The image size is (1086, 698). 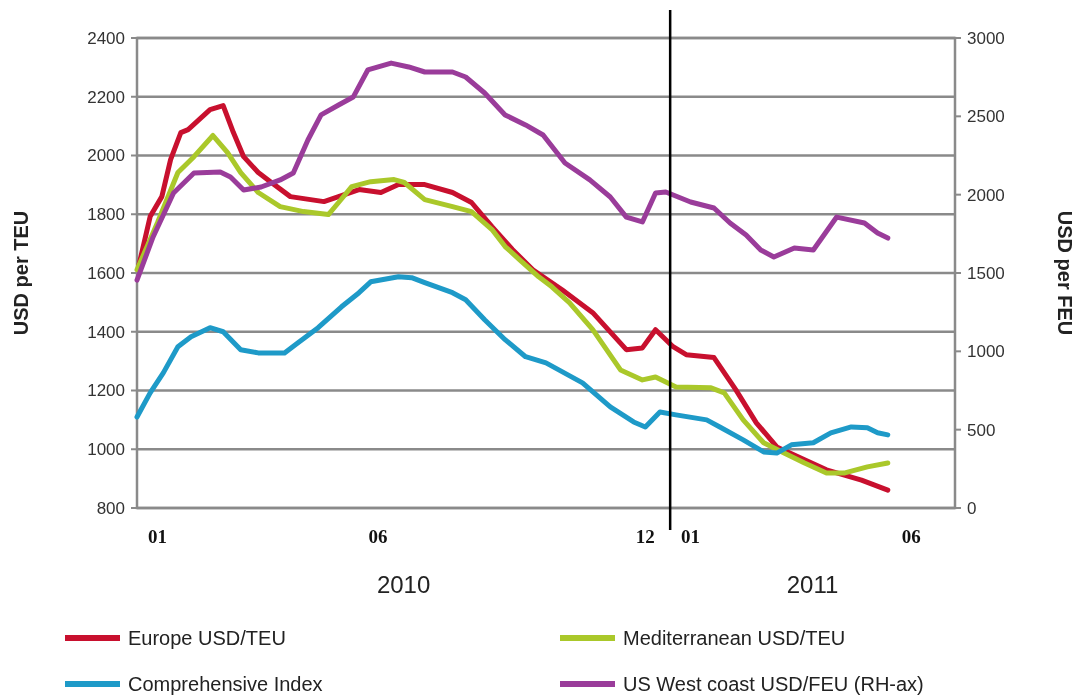 I want to click on y2-tick-label: 2000, so click(x=986, y=195).